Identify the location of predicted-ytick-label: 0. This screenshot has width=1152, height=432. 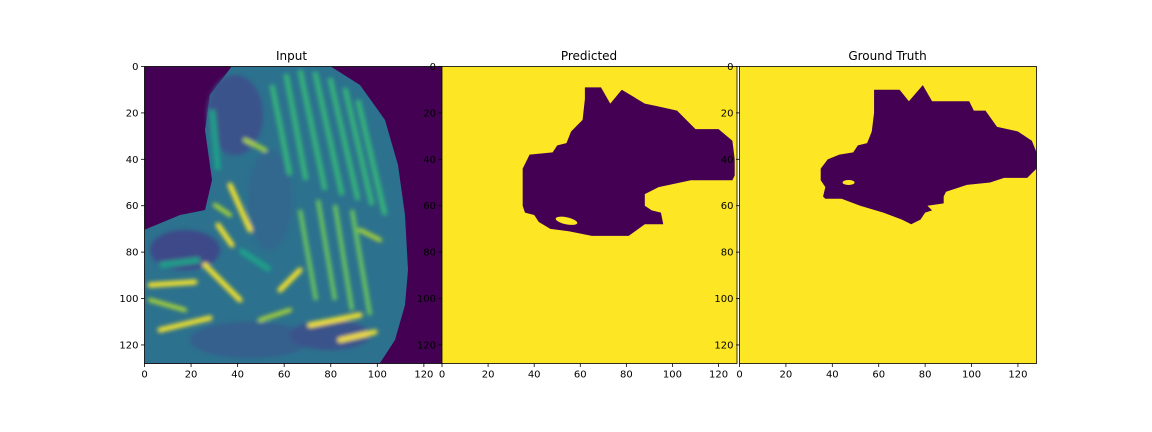
(433, 67).